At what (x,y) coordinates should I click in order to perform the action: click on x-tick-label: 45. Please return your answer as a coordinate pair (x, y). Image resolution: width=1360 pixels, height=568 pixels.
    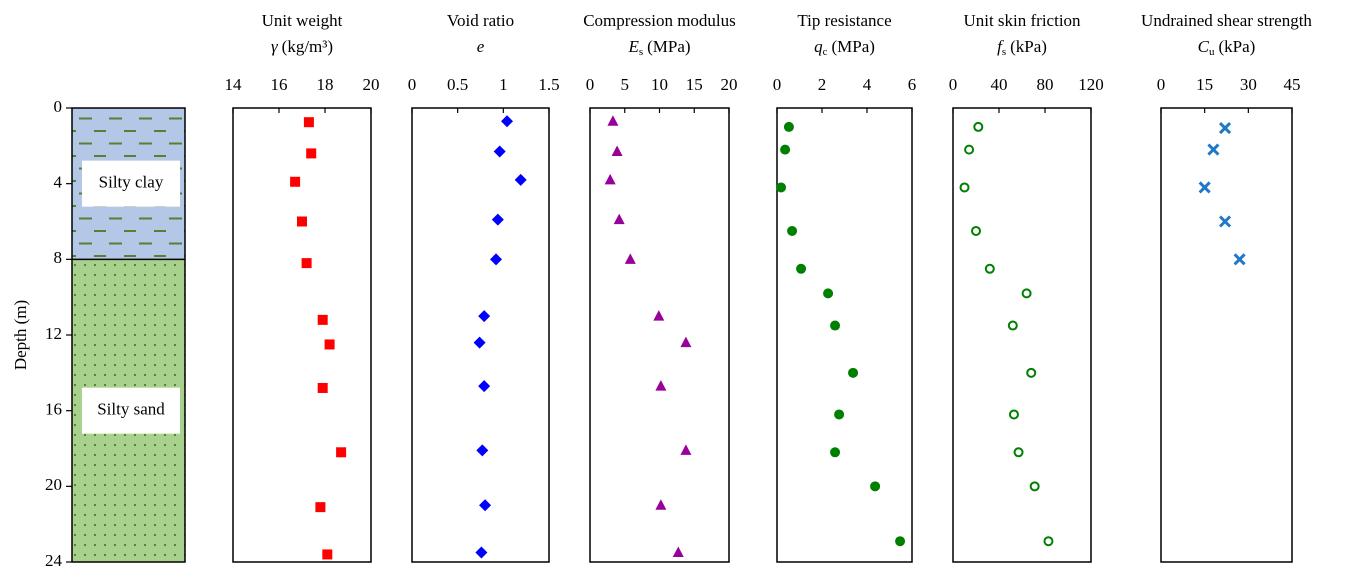
    Looking at the image, I should click on (1292, 84).